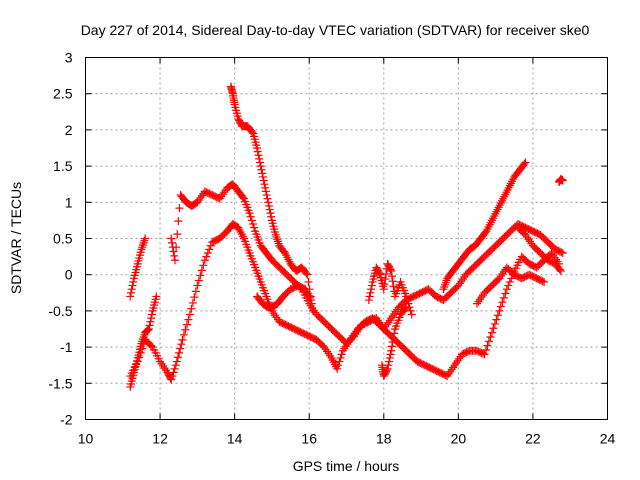 This screenshot has height=480, width=640. What do you see at coordinates (608, 439) in the screenshot?
I see `x-tick-label: 24` at bounding box center [608, 439].